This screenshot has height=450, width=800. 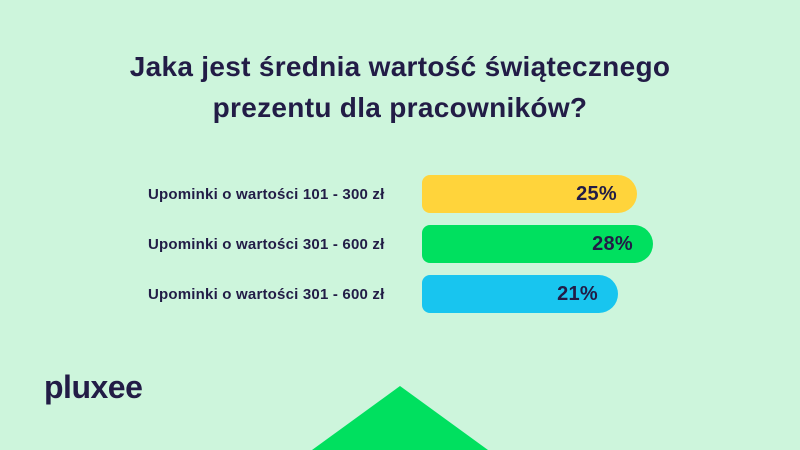 What do you see at coordinates (266, 194) in the screenshot?
I see `bar-label-101-300: Upominki o wartości 101 - 300 zł` at bounding box center [266, 194].